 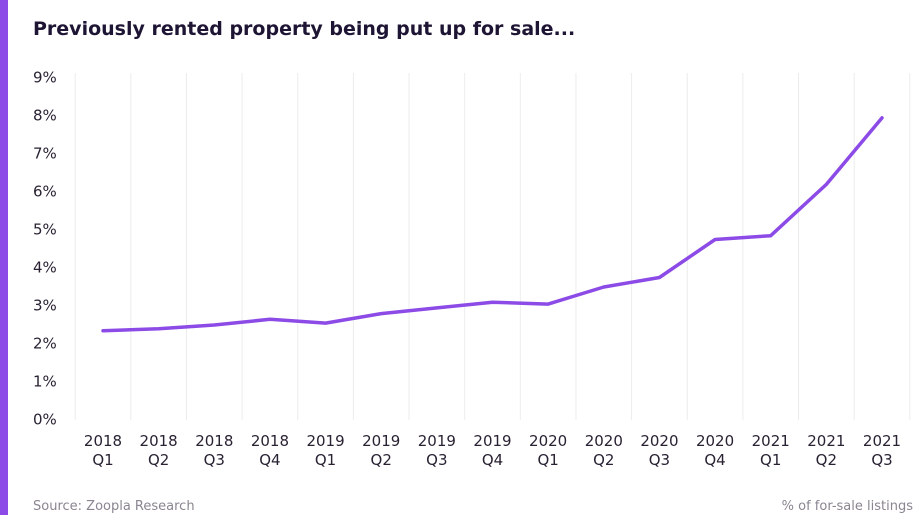 What do you see at coordinates (103, 450) in the screenshot?
I see `x-tick-label: 2018 Q1` at bounding box center [103, 450].